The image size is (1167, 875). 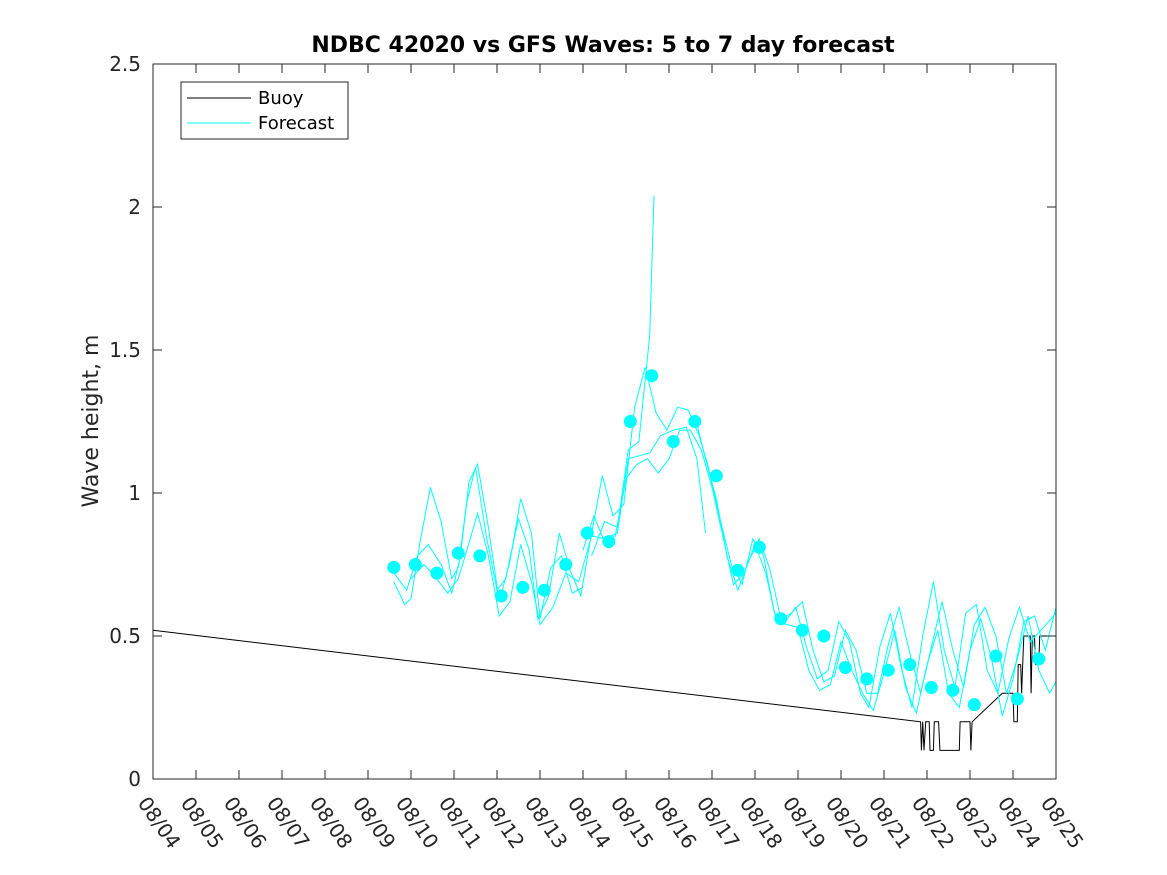 What do you see at coordinates (134, 779) in the screenshot?
I see `y-tick-label: 0` at bounding box center [134, 779].